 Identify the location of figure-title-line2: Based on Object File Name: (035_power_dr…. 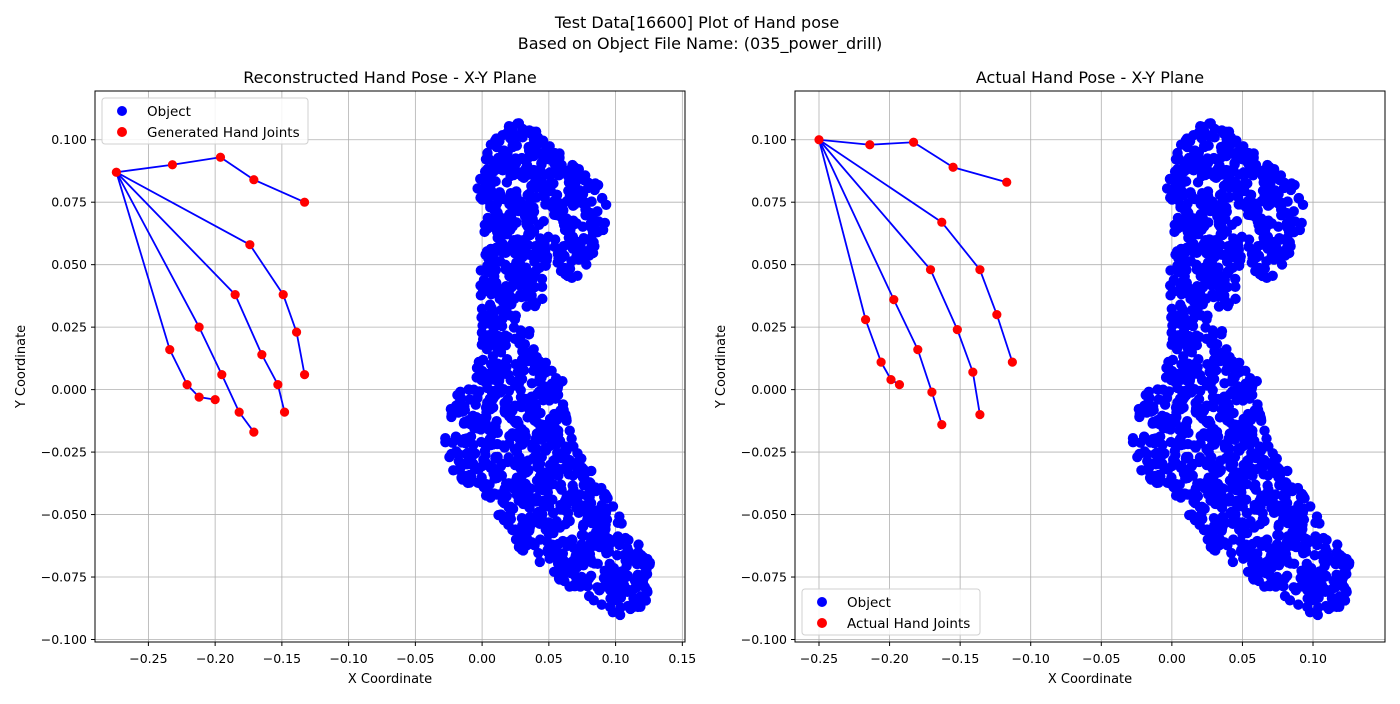
(700, 44).